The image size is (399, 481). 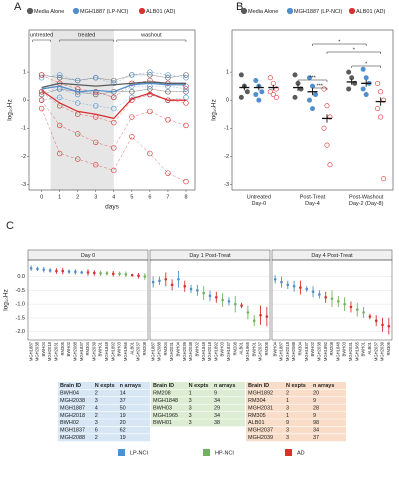 I want to click on table-header: N expts, so click(x=296, y=386).